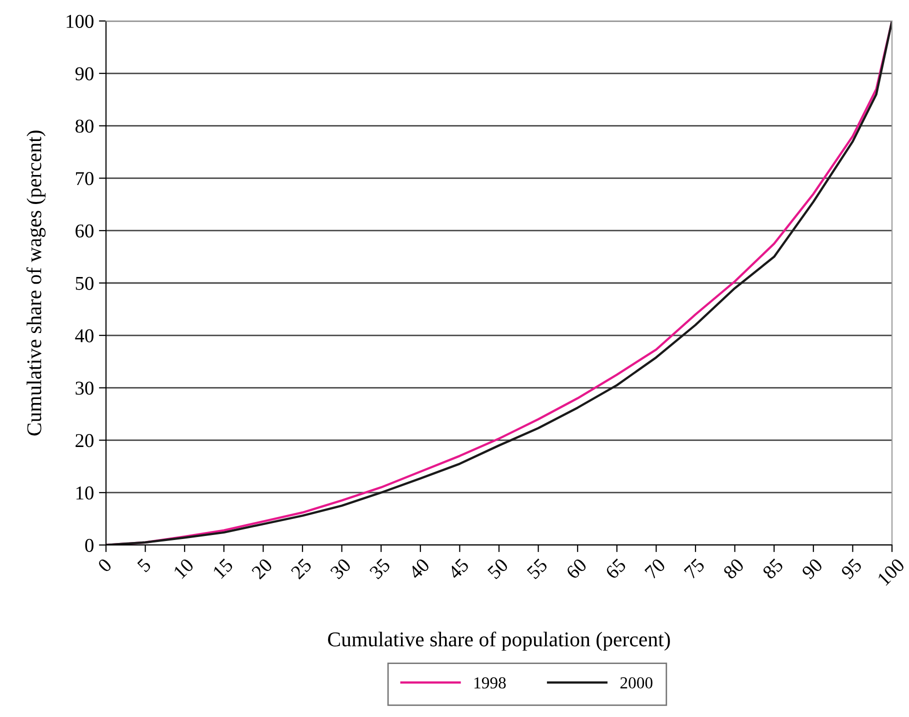  Describe the element at coordinates (85, 179) in the screenshot. I see `y-tick-label: 70` at that location.